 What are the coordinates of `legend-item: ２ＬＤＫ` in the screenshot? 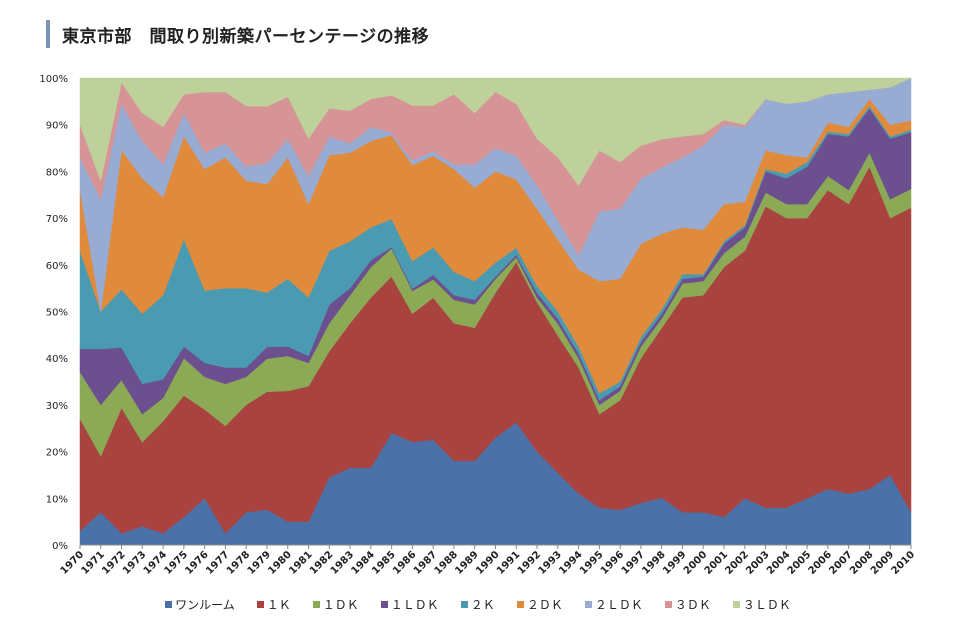 It's located at (613, 604).